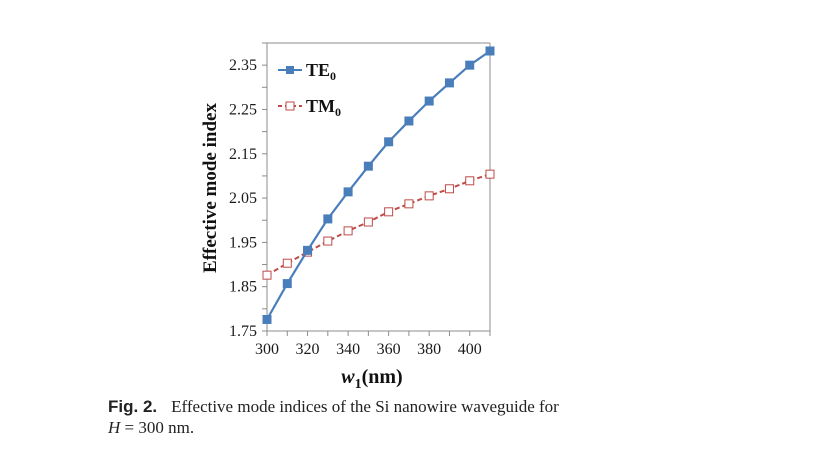  Describe the element at coordinates (358, 383) in the screenshot. I see `x-axis-title-sub: 1` at that location.